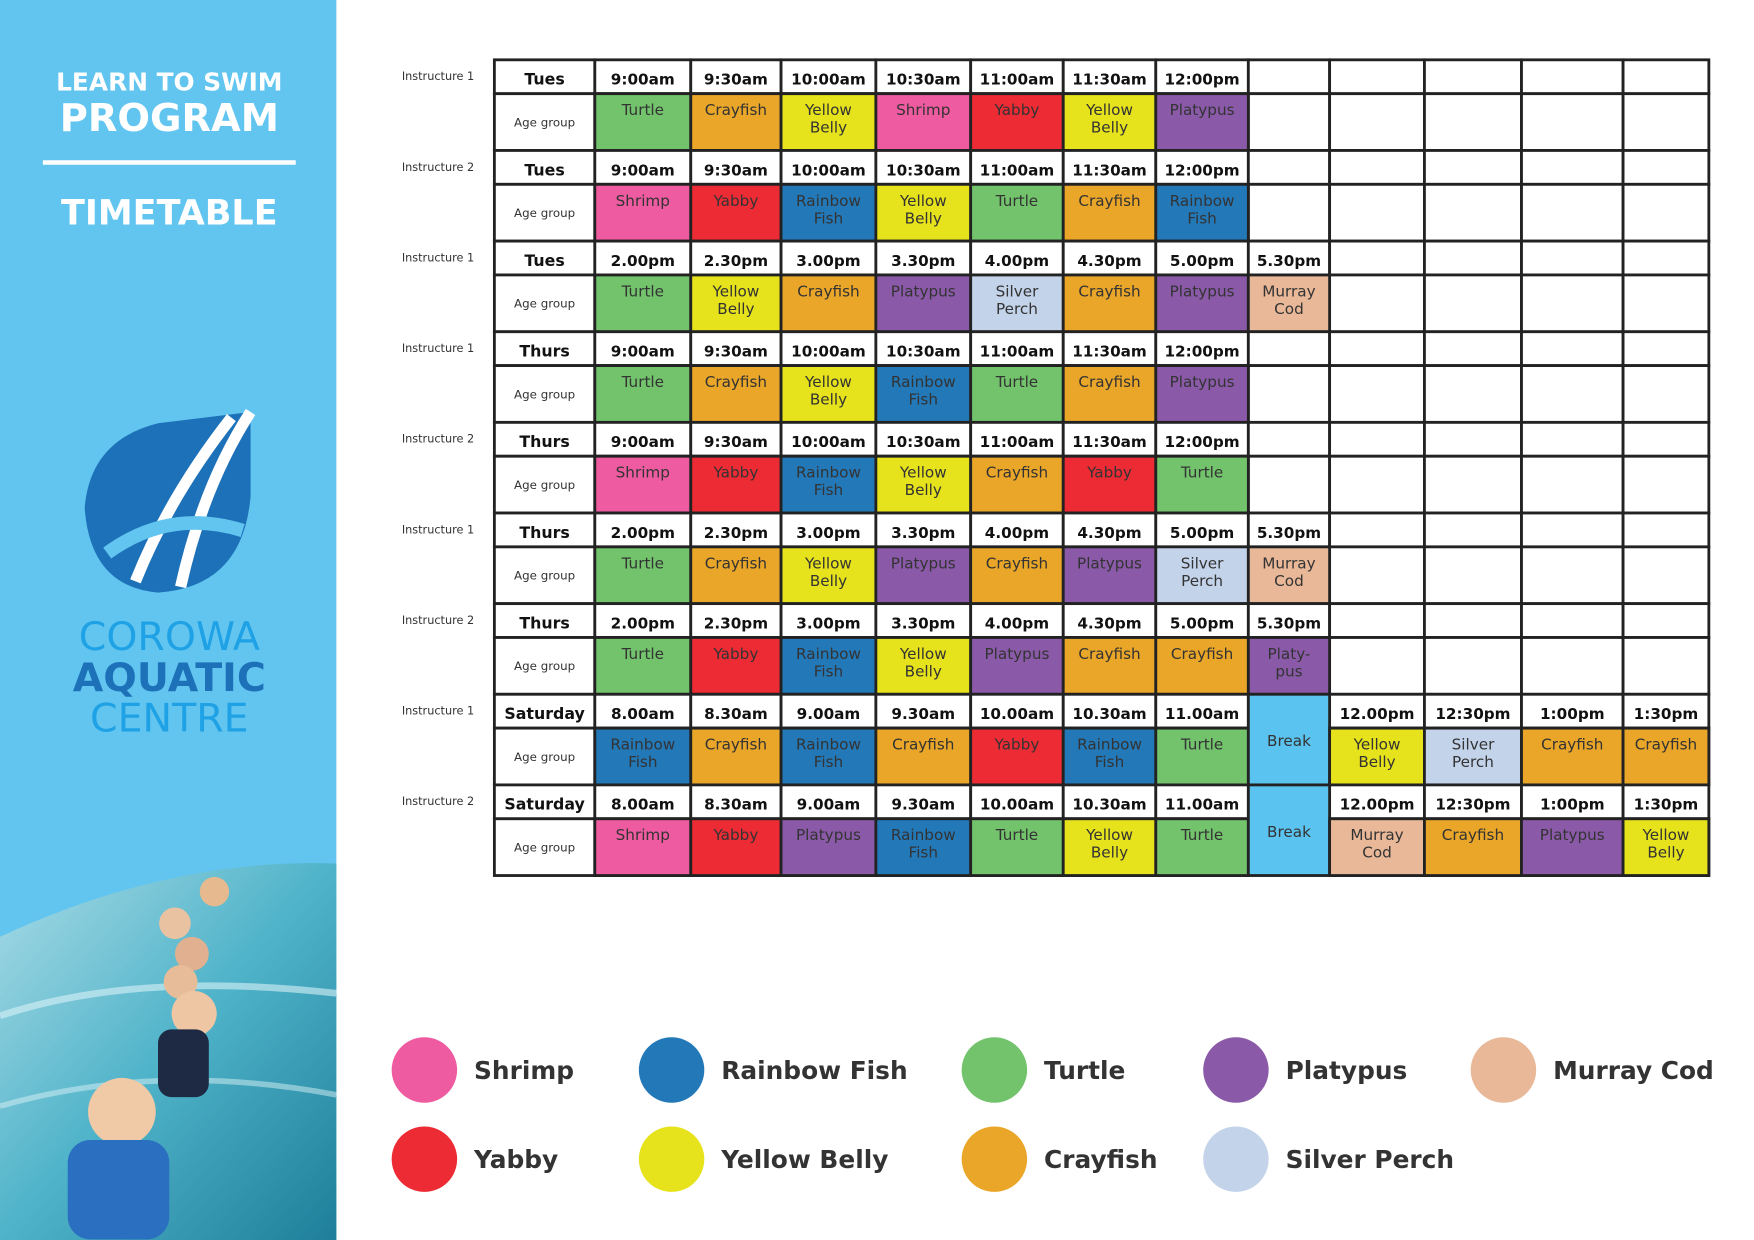 The image size is (1754, 1240). What do you see at coordinates (1370, 1159) in the screenshot?
I see `legend-label: Silver Perch` at bounding box center [1370, 1159].